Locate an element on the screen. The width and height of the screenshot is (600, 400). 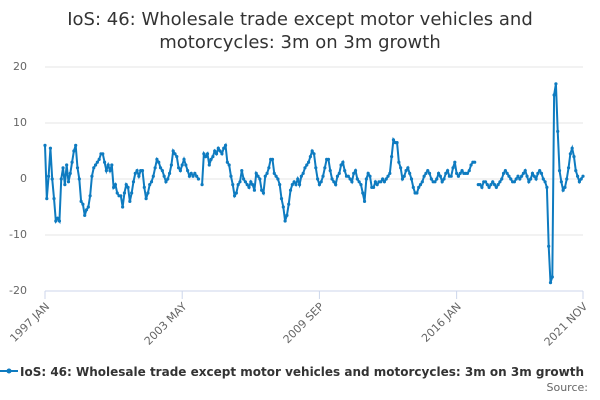
y-tick-label: 10 is located at coordinates (20, 122).